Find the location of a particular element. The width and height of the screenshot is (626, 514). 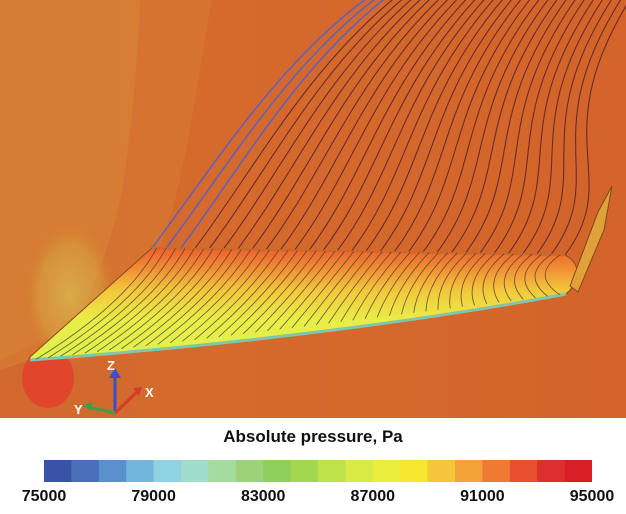

colorbar is located at coordinates (318, 471).